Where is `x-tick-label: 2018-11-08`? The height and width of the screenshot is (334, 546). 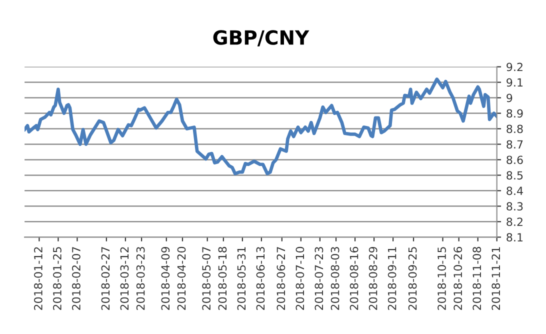 x-tick-label: 2018-11-08 is located at coordinates (477, 278).